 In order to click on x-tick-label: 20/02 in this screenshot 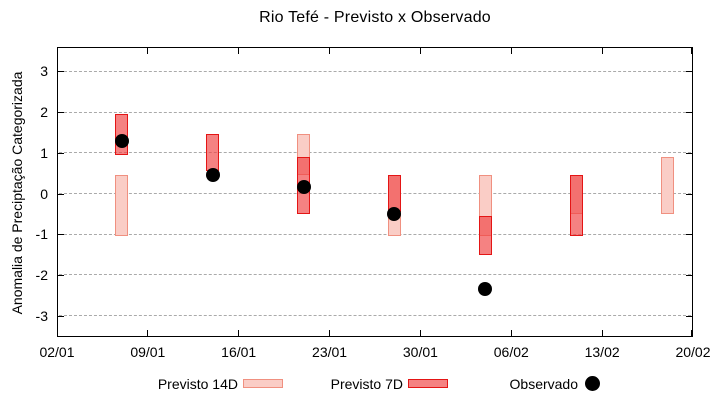, I will do `click(693, 352)`.